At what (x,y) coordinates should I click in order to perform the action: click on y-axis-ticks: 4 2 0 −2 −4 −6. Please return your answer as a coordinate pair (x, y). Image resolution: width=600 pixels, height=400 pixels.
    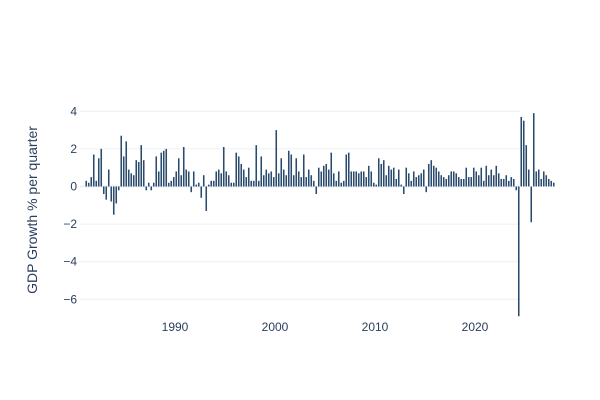
    Looking at the image, I should click on (70, 205).